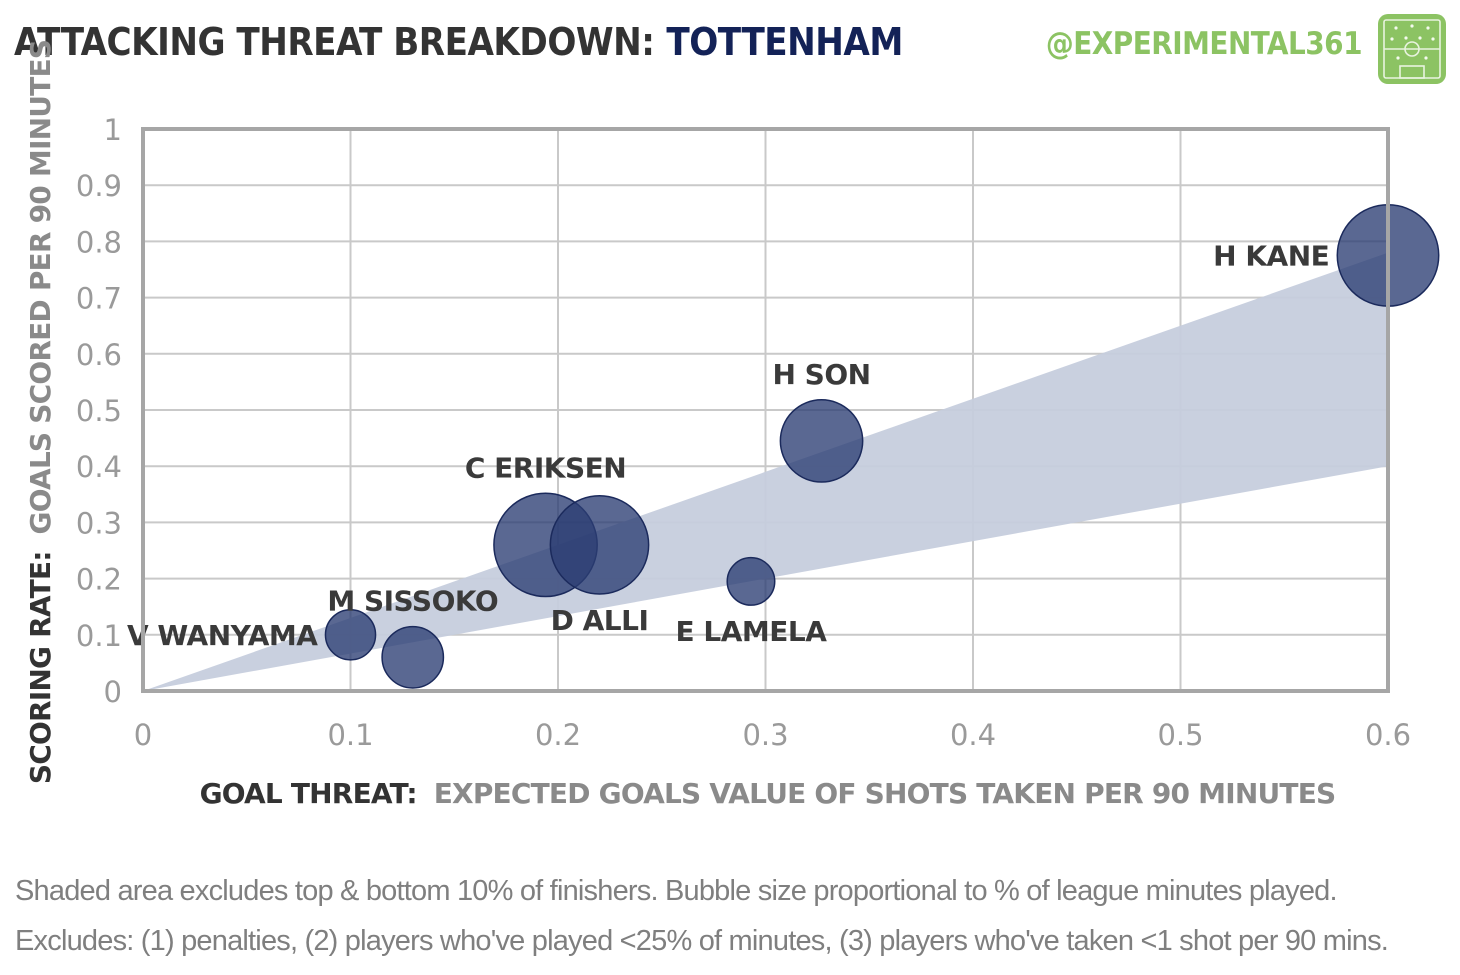 The height and width of the screenshot is (975, 1460). Describe the element at coordinates (99, 186) in the screenshot. I see `y-tick-label-9: 0.9` at that location.